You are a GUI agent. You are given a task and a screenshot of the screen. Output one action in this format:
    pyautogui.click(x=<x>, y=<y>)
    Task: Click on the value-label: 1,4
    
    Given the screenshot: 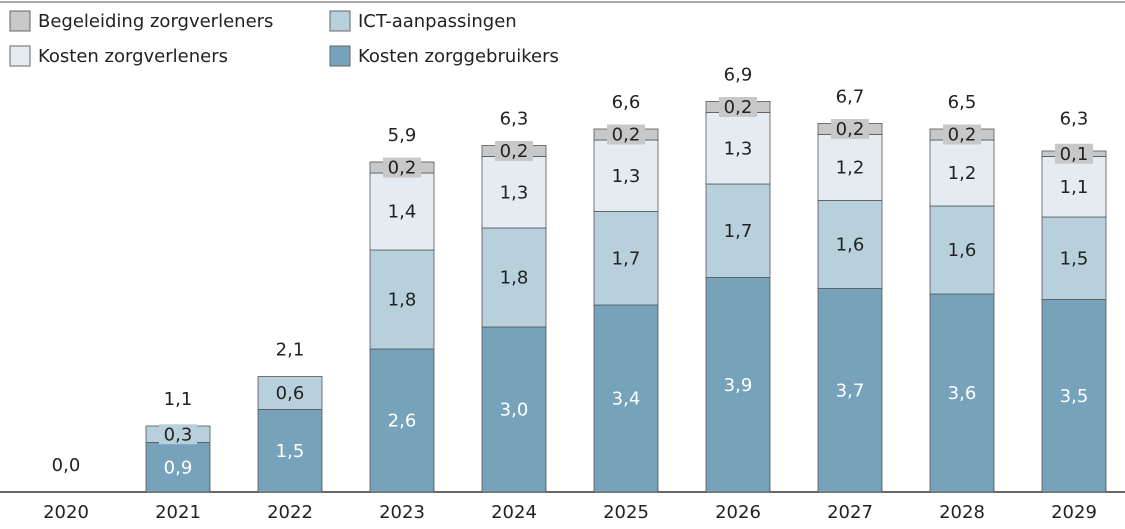 What is the action you would take?
    pyautogui.click(x=402, y=212)
    